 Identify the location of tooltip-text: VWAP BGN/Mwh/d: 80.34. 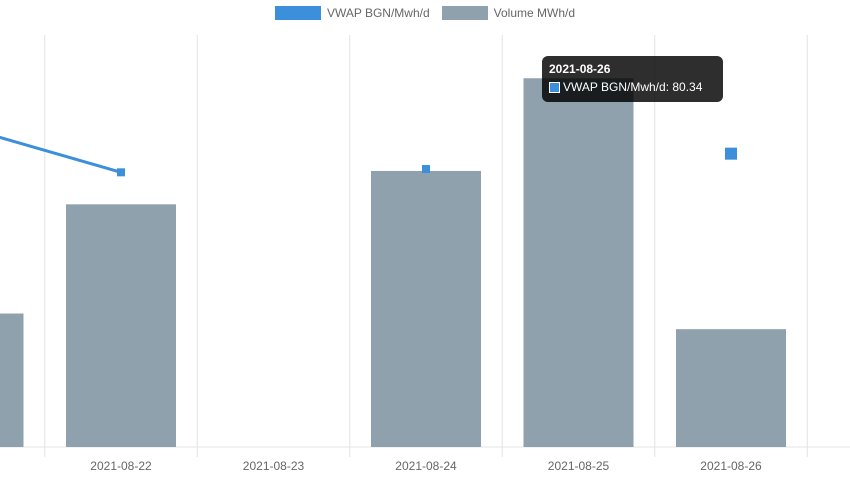
(633, 87).